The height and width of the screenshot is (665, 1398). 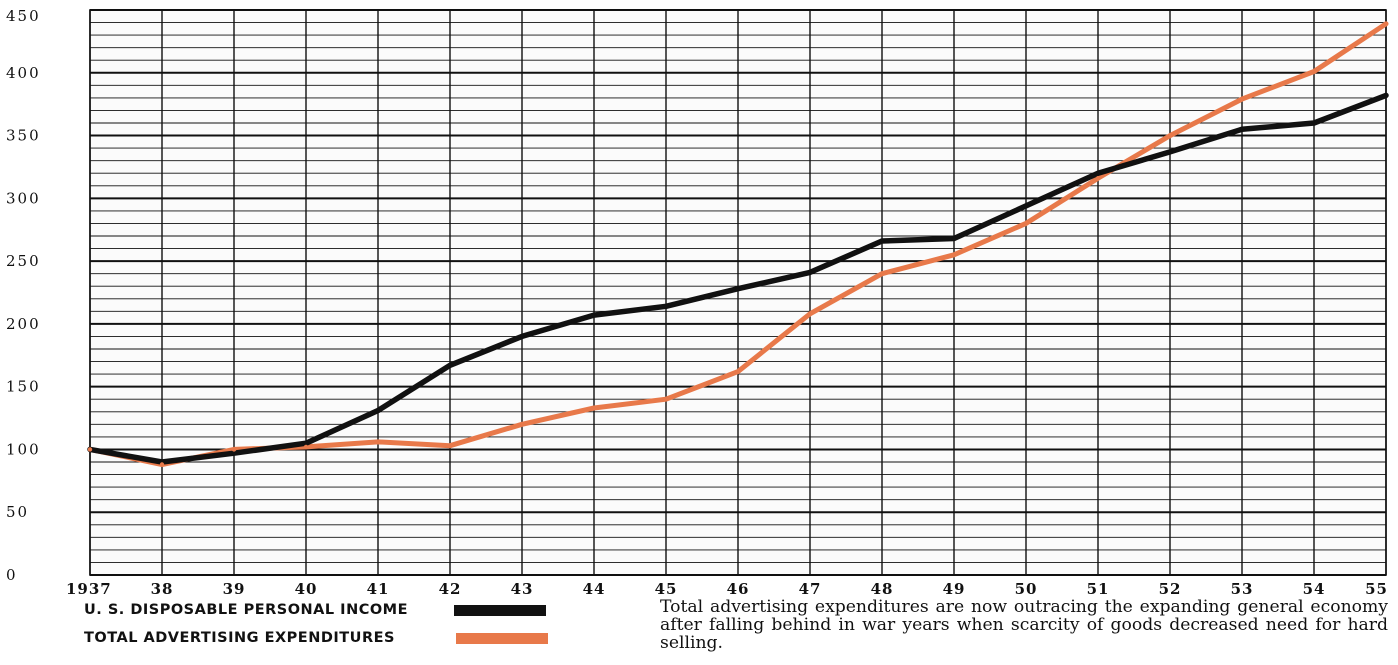 I want to click on x-axis-ticks: 1937 38 39 40 41 42 43 44 45 46 47 48 49 50 51 52 53 54 55, so click(x=727, y=589).